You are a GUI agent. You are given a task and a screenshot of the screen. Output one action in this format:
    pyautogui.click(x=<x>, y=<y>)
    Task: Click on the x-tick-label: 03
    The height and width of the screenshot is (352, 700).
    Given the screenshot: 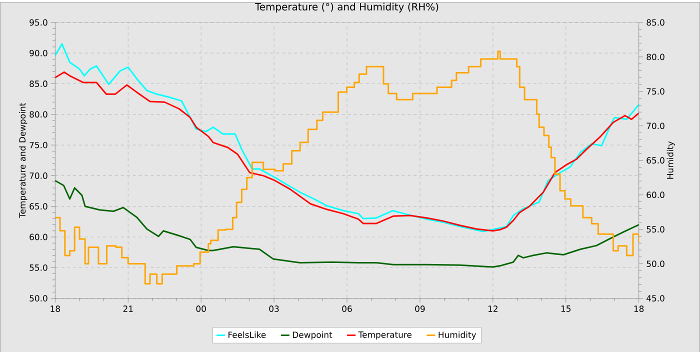 What is the action you would take?
    pyautogui.click(x=274, y=308)
    